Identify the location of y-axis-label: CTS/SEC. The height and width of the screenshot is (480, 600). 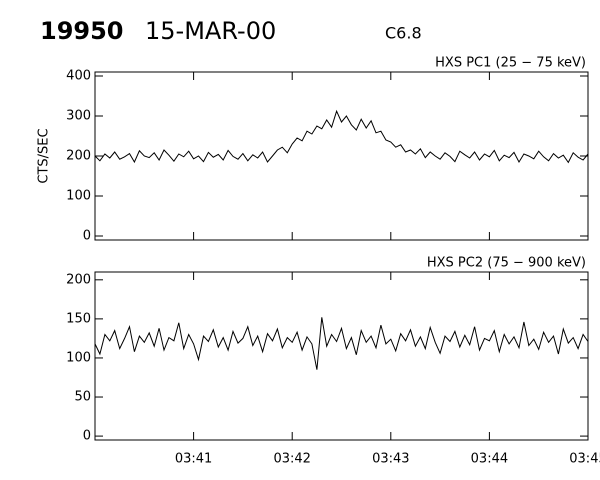
(44, 155).